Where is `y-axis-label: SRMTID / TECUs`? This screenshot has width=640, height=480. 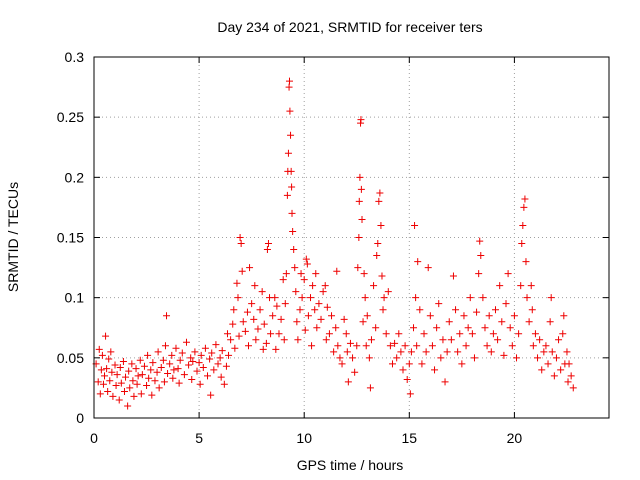
y-axis-label: SRMTID / TECUs is located at coordinates (13, 237).